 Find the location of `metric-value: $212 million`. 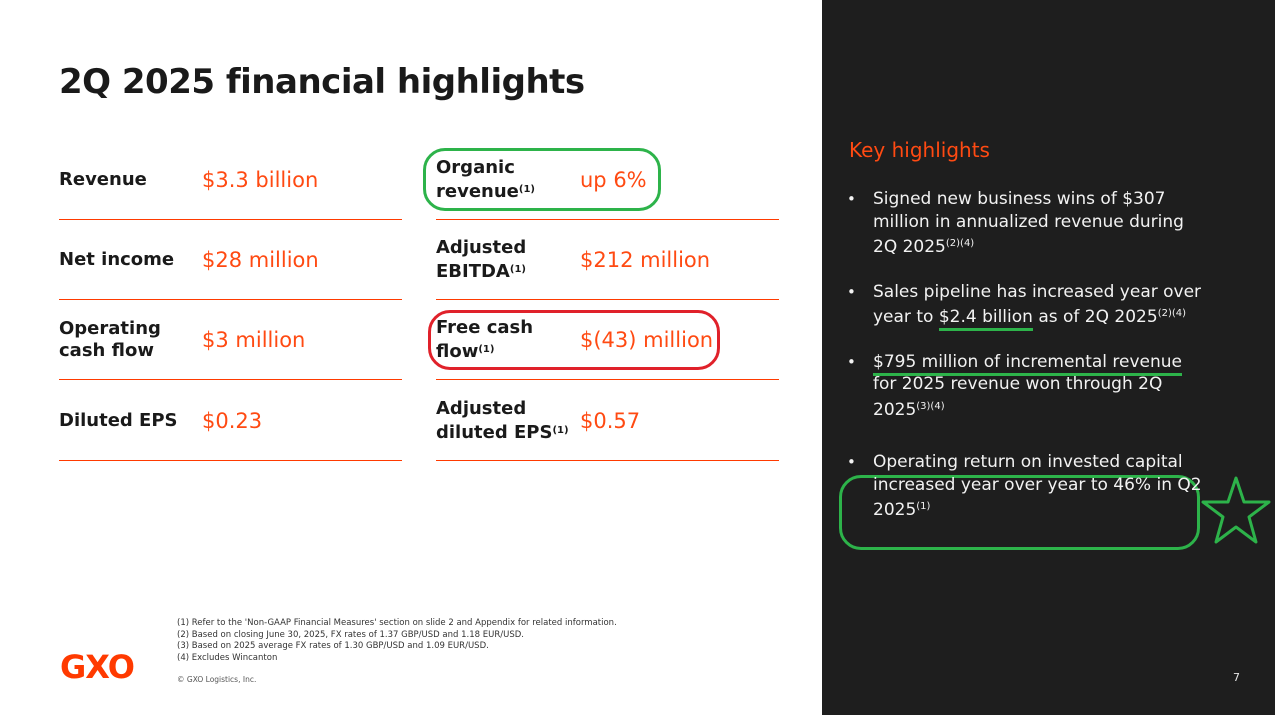

metric-value: $212 million is located at coordinates (645, 259).